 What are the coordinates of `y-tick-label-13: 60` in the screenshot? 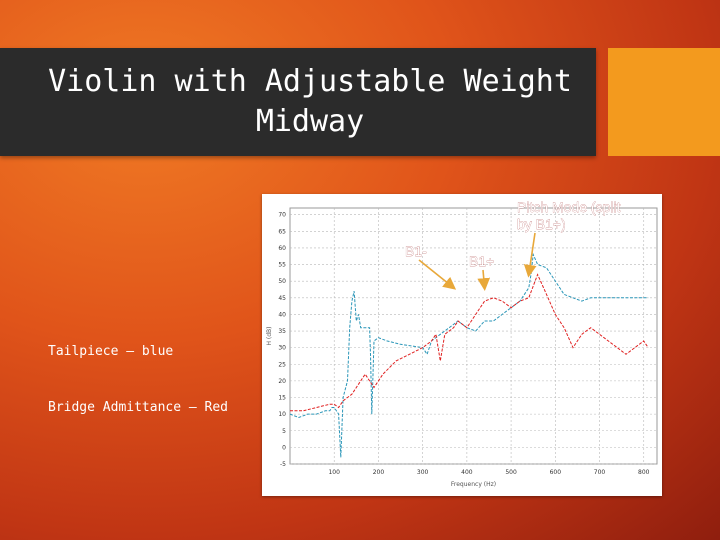 It's located at (282, 248).